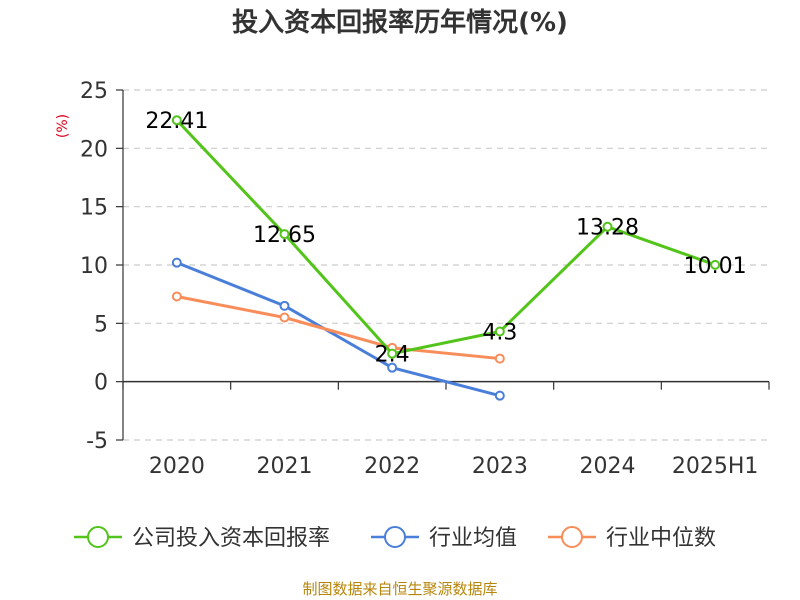 The height and width of the screenshot is (600, 800). I want to click on legend: 公司投入资本回报率 行业均值 行业中位数, so click(395, 538).